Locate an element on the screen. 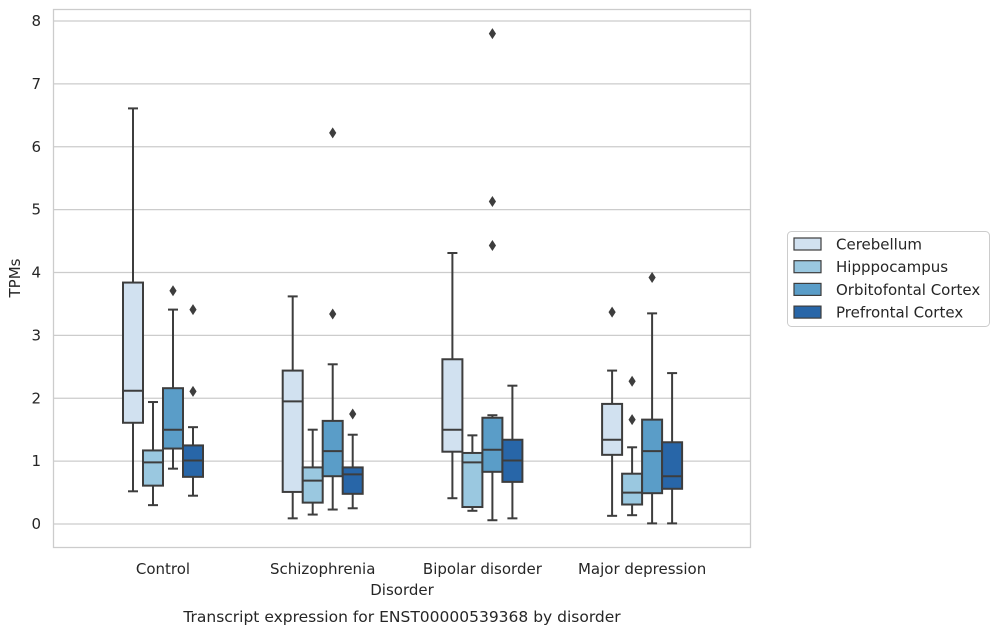 This screenshot has width=999, height=634. x-tick-label: Bipolar disorder is located at coordinates (483, 569).